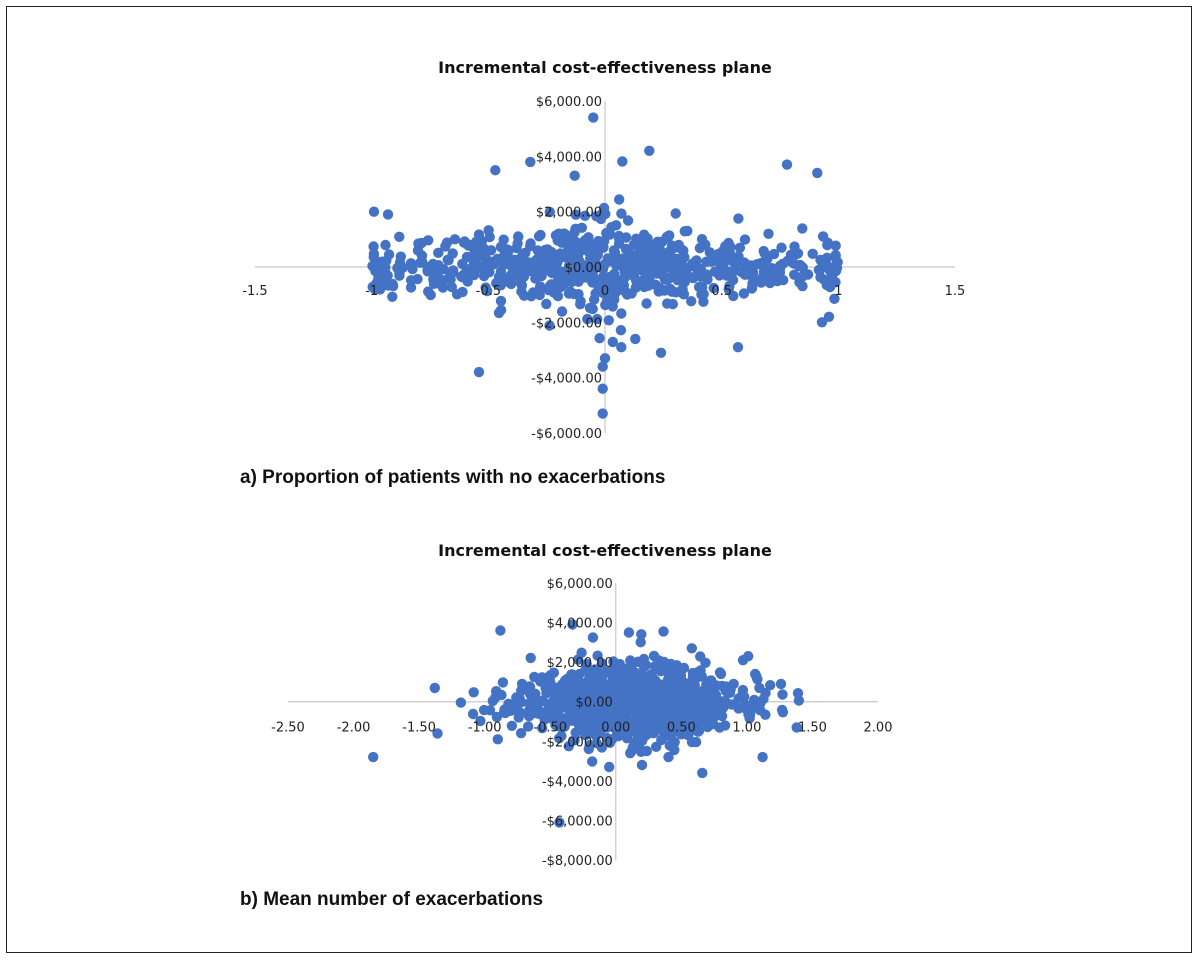 This screenshot has width=1200, height=961. What do you see at coordinates (812, 728) in the screenshot?
I see `chart-b-x-tick-label: 1.50` at bounding box center [812, 728].